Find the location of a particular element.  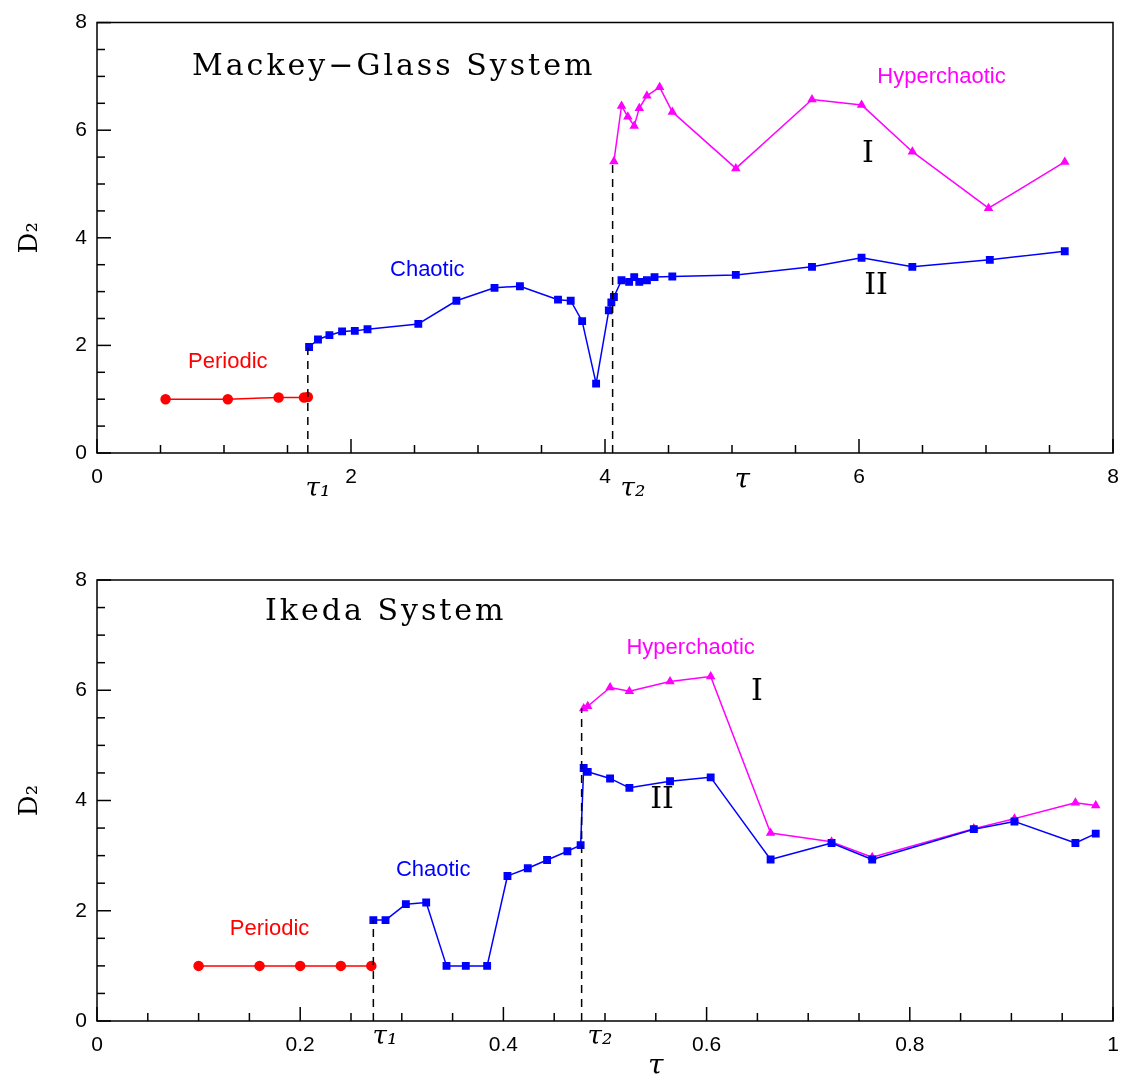

x-tick-label: 0.2 is located at coordinates (300, 1044).